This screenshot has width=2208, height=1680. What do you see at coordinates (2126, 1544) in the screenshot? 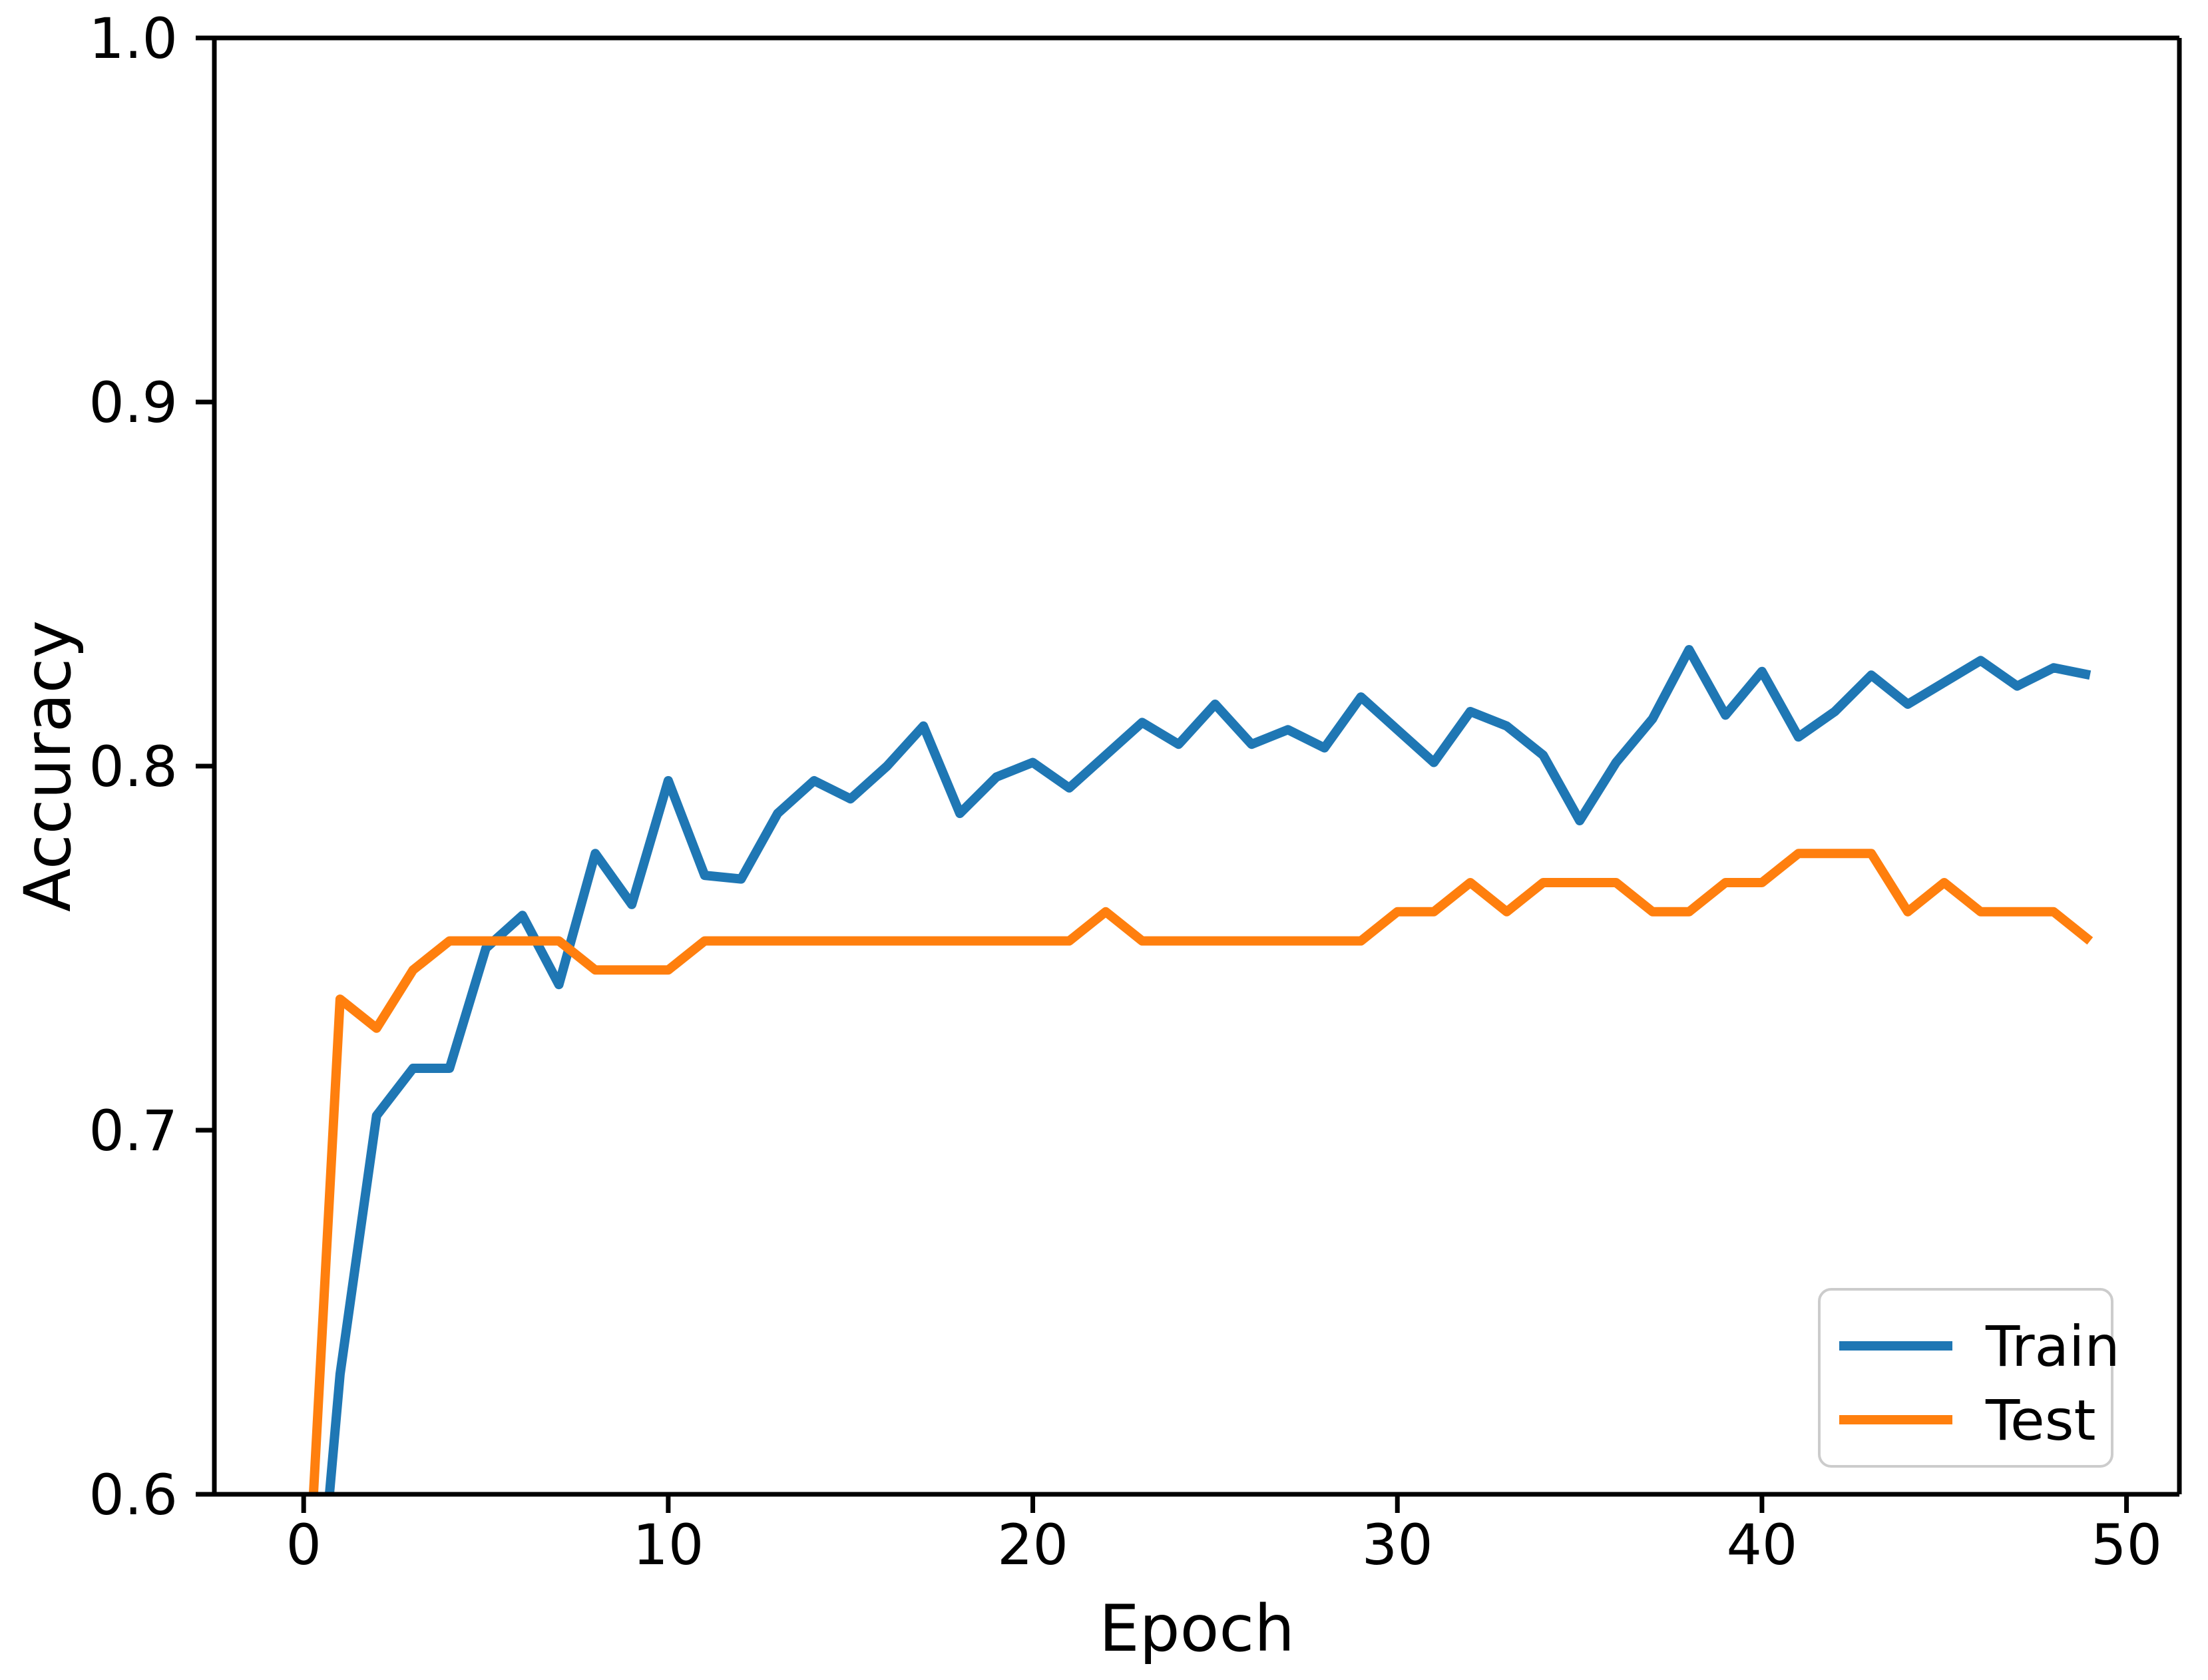
I see `x-tick-label: 50` at bounding box center [2126, 1544].